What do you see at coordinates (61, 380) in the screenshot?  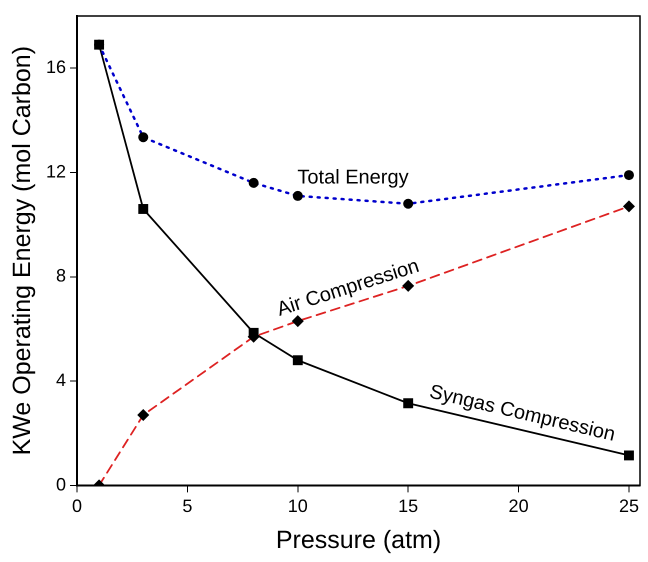 I see `y-tick-label: 4` at bounding box center [61, 380].